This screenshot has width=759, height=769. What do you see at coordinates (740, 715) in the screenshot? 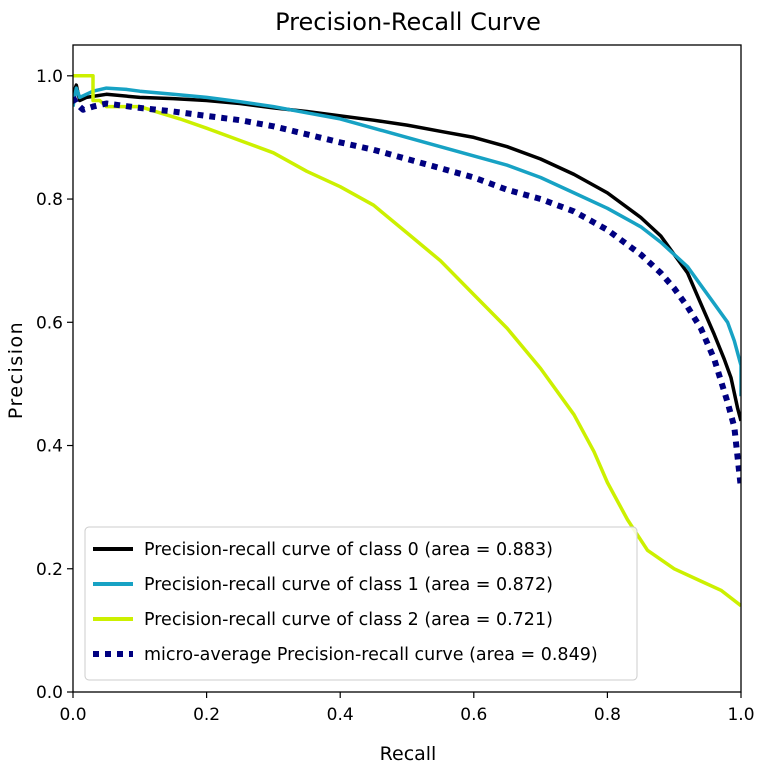
I see `x-tick-label: 1.0` at bounding box center [740, 715].